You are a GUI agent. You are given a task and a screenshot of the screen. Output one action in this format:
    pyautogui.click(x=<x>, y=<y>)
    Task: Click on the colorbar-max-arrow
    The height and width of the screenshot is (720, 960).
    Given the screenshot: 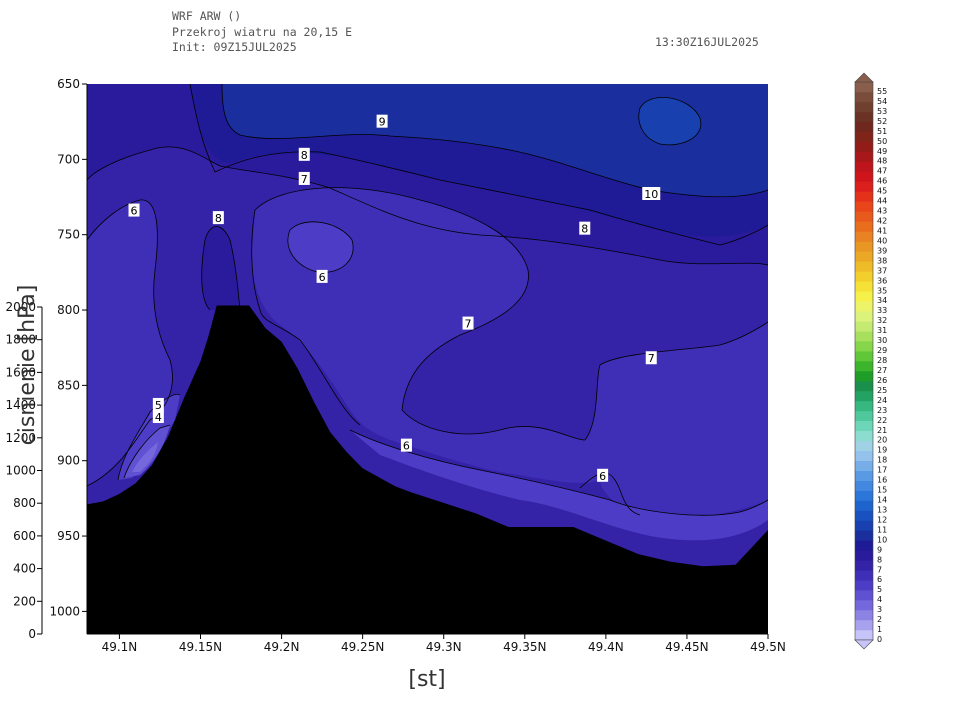 What is the action you would take?
    pyautogui.click(x=864, y=77)
    